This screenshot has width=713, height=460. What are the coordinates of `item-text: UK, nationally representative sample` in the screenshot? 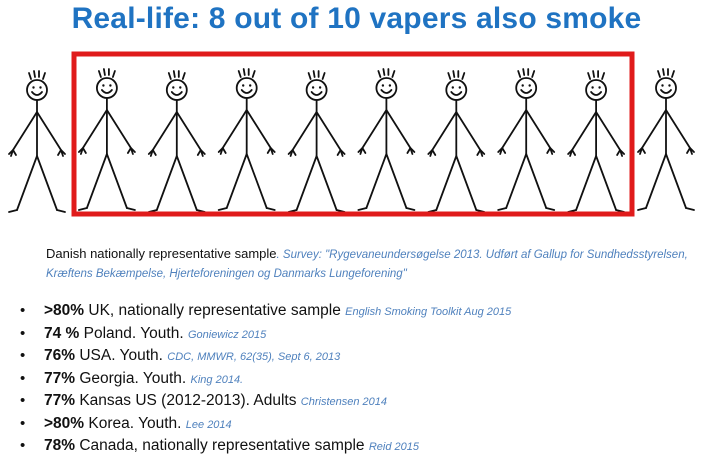 It's located at (215, 310).